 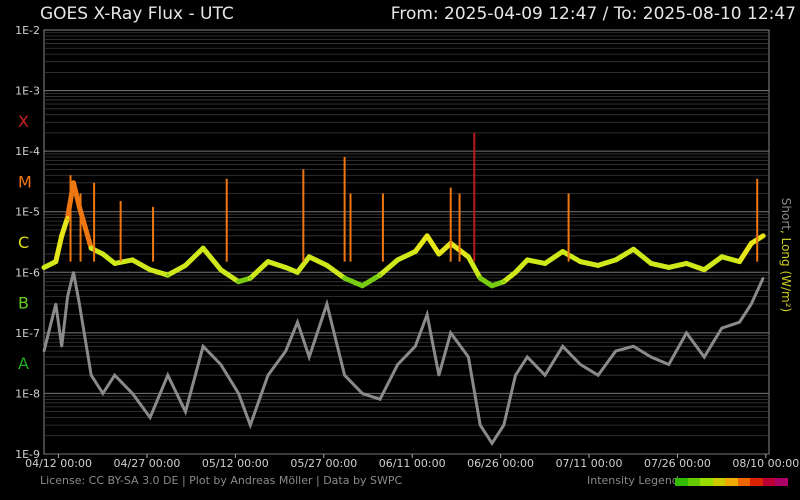 What do you see at coordinates (27, 30) in the screenshot?
I see `y-tick-label: 1E-2` at bounding box center [27, 30].